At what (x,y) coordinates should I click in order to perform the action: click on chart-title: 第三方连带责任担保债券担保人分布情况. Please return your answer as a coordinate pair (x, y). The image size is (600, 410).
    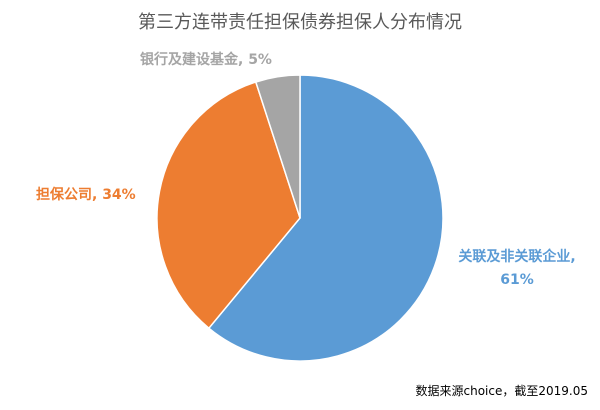
    Looking at the image, I should click on (300, 22).